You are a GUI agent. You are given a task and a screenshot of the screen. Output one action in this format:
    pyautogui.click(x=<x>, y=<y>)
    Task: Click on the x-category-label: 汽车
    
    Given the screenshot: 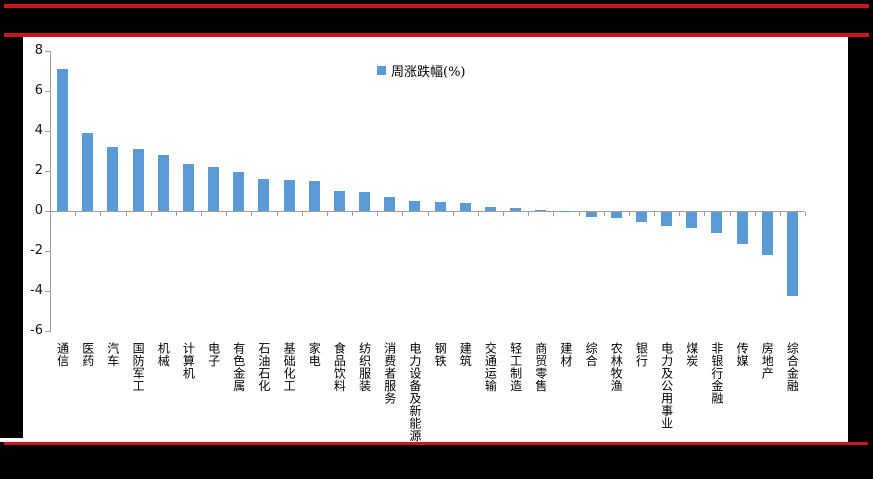 What is the action you would take?
    pyautogui.click(x=112, y=354)
    